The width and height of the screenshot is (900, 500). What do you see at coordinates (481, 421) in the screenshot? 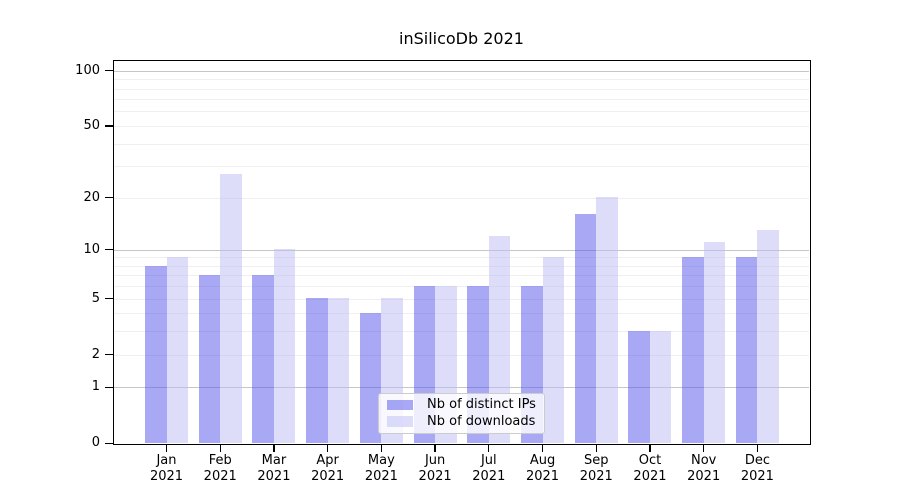
I see `legend-label-downloads: Nb of downloads` at bounding box center [481, 421].